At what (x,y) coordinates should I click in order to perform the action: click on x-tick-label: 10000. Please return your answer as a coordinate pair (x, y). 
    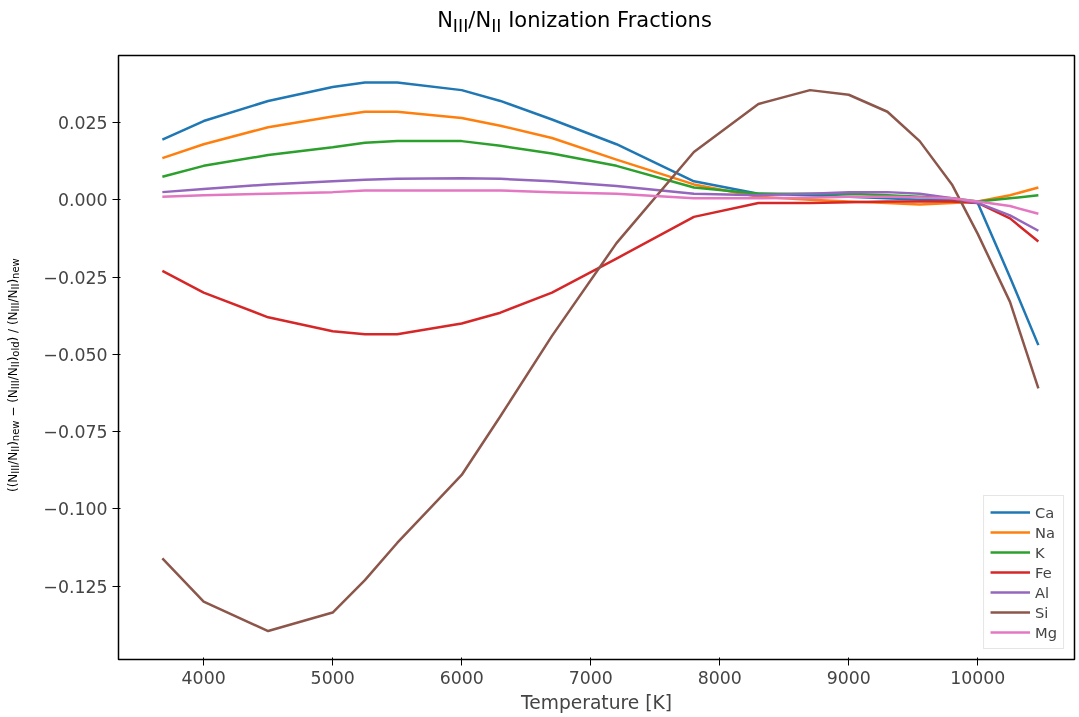
    Looking at the image, I should click on (978, 677).